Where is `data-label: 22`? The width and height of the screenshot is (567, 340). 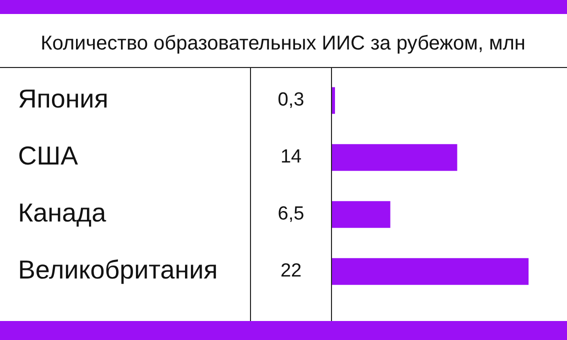
data-label: 22 is located at coordinates (291, 271).